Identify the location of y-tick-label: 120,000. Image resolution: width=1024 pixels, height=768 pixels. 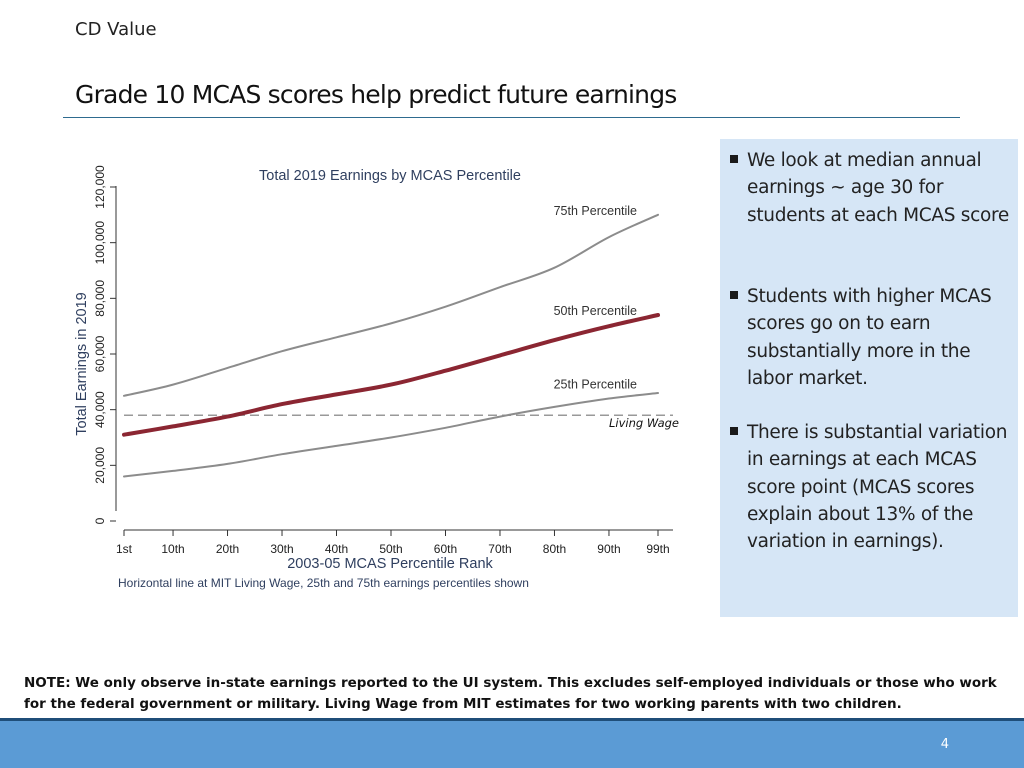
(100, 187).